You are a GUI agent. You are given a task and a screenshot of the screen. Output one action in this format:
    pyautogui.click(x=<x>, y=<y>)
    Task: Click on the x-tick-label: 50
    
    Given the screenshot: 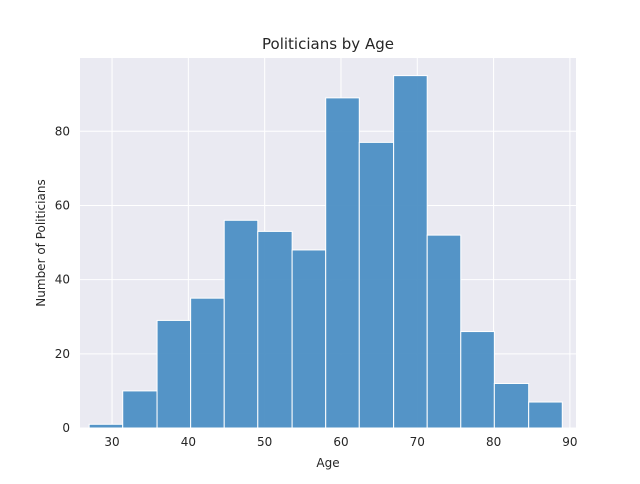 What is the action you would take?
    pyautogui.click(x=264, y=442)
    